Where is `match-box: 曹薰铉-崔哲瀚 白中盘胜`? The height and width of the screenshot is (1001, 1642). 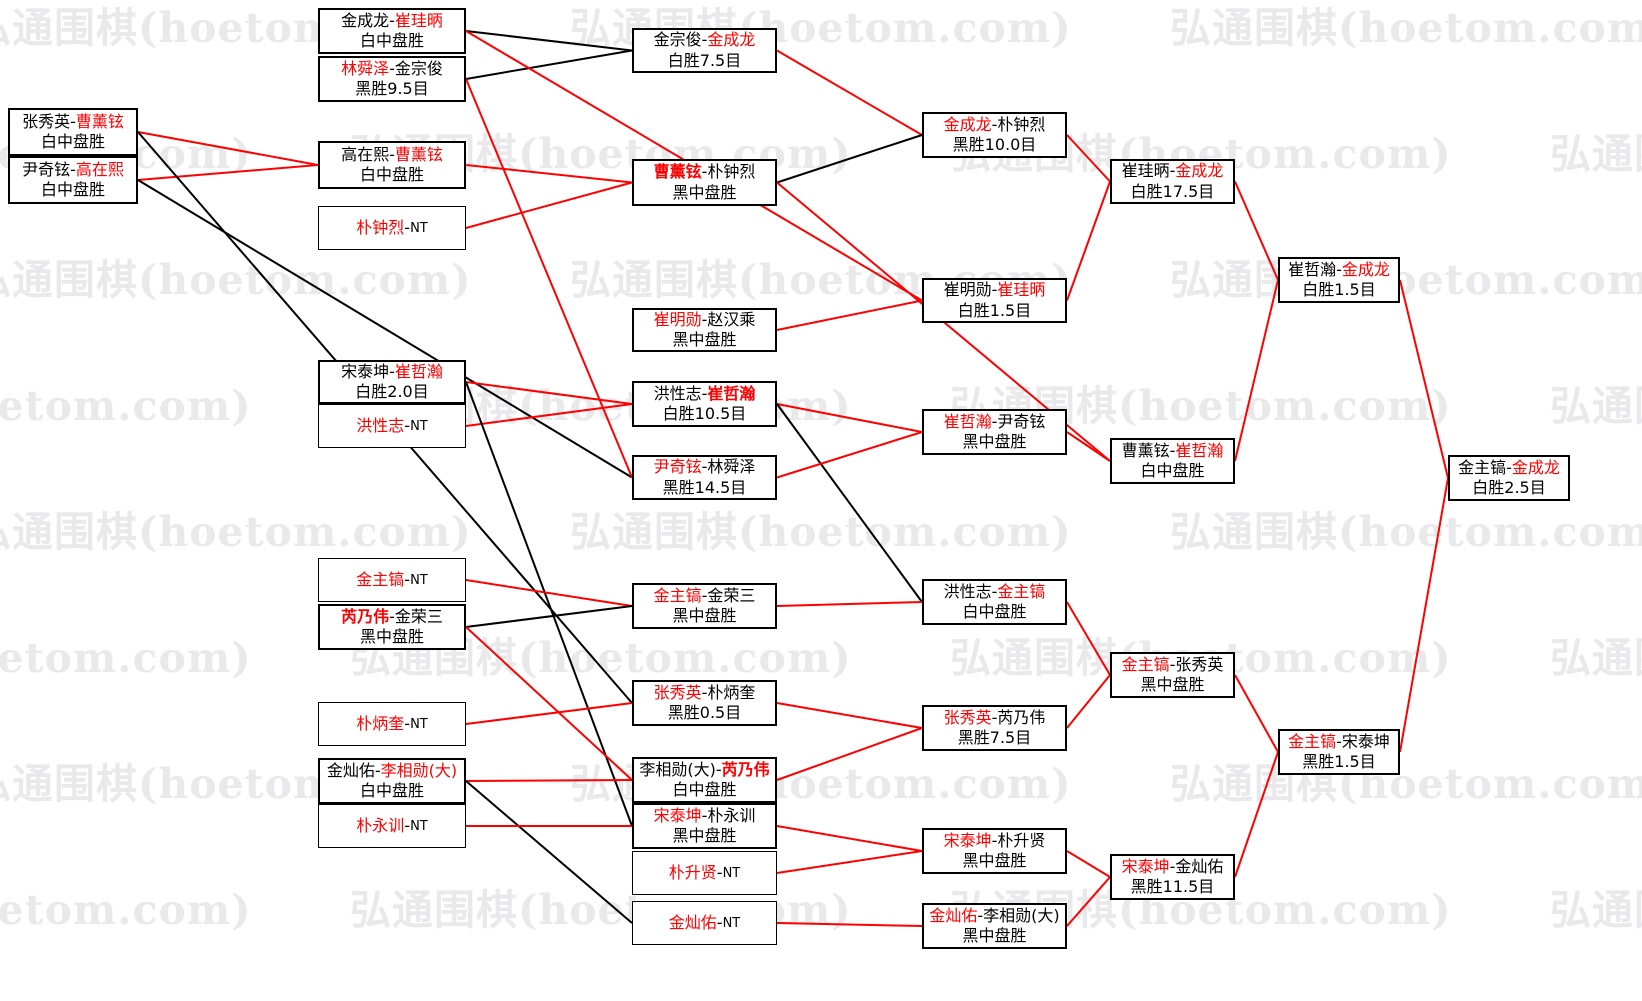
match-box: 曹薰铉-崔哲瀚 白中盘胜 is located at coordinates (1172, 461).